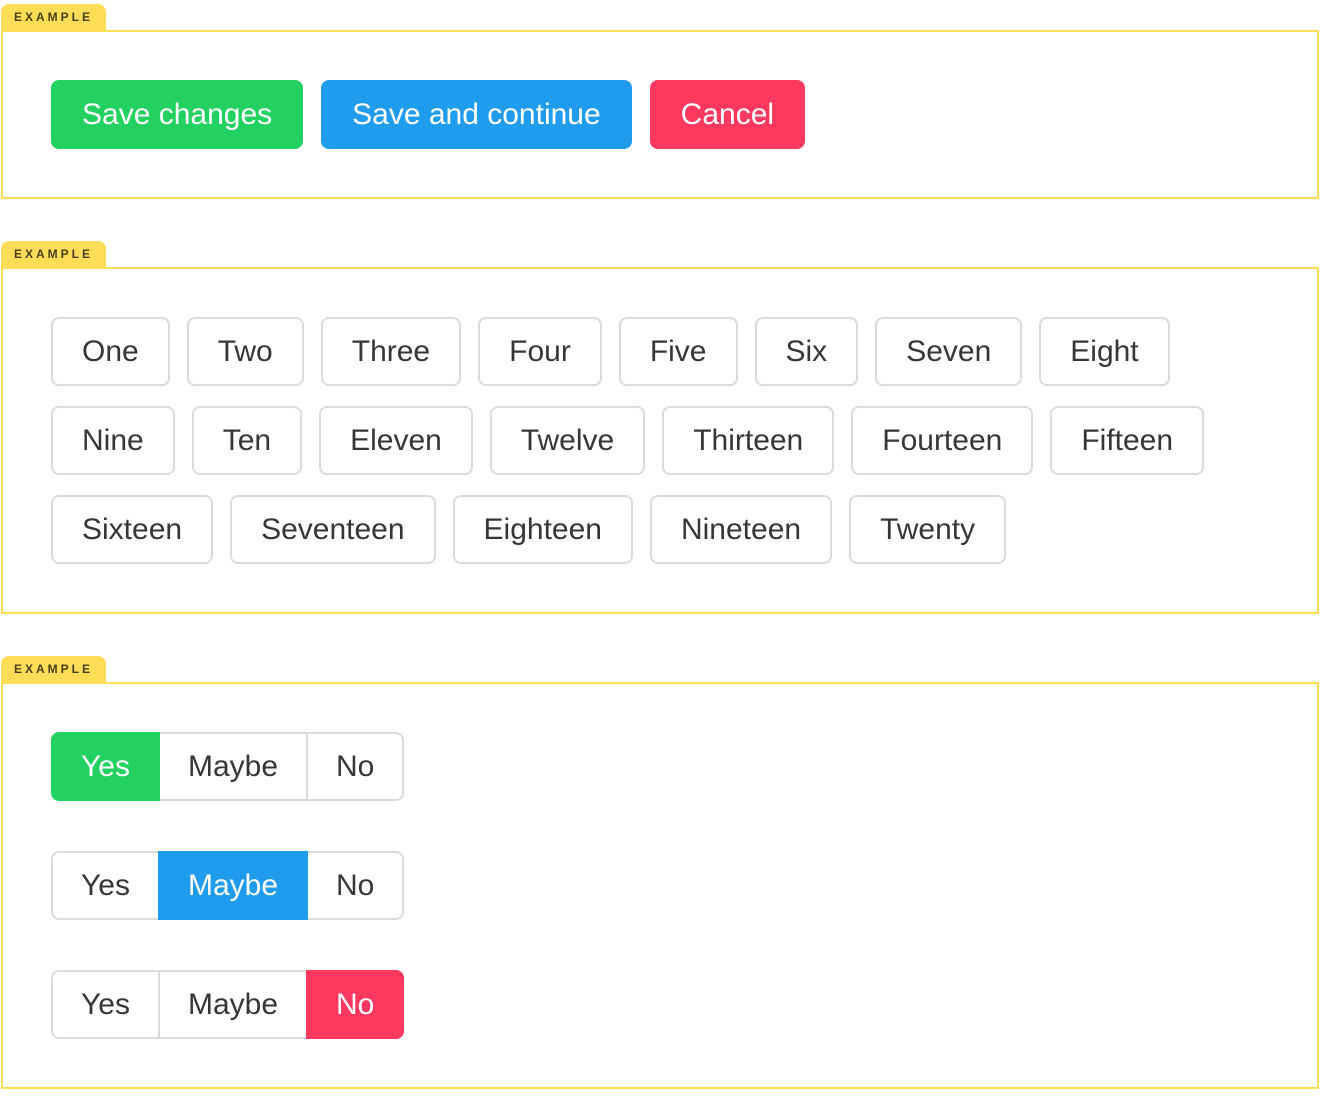  Describe the element at coordinates (391, 351) in the screenshot. I see `button-three: Three` at that location.